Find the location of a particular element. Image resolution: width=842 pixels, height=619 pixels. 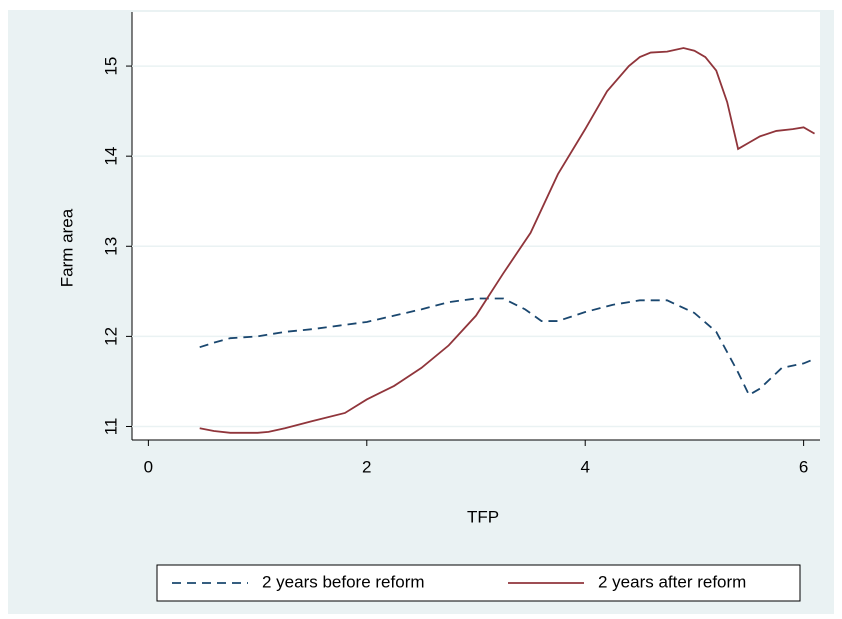

y-tick-label: 12 is located at coordinates (110, 336).